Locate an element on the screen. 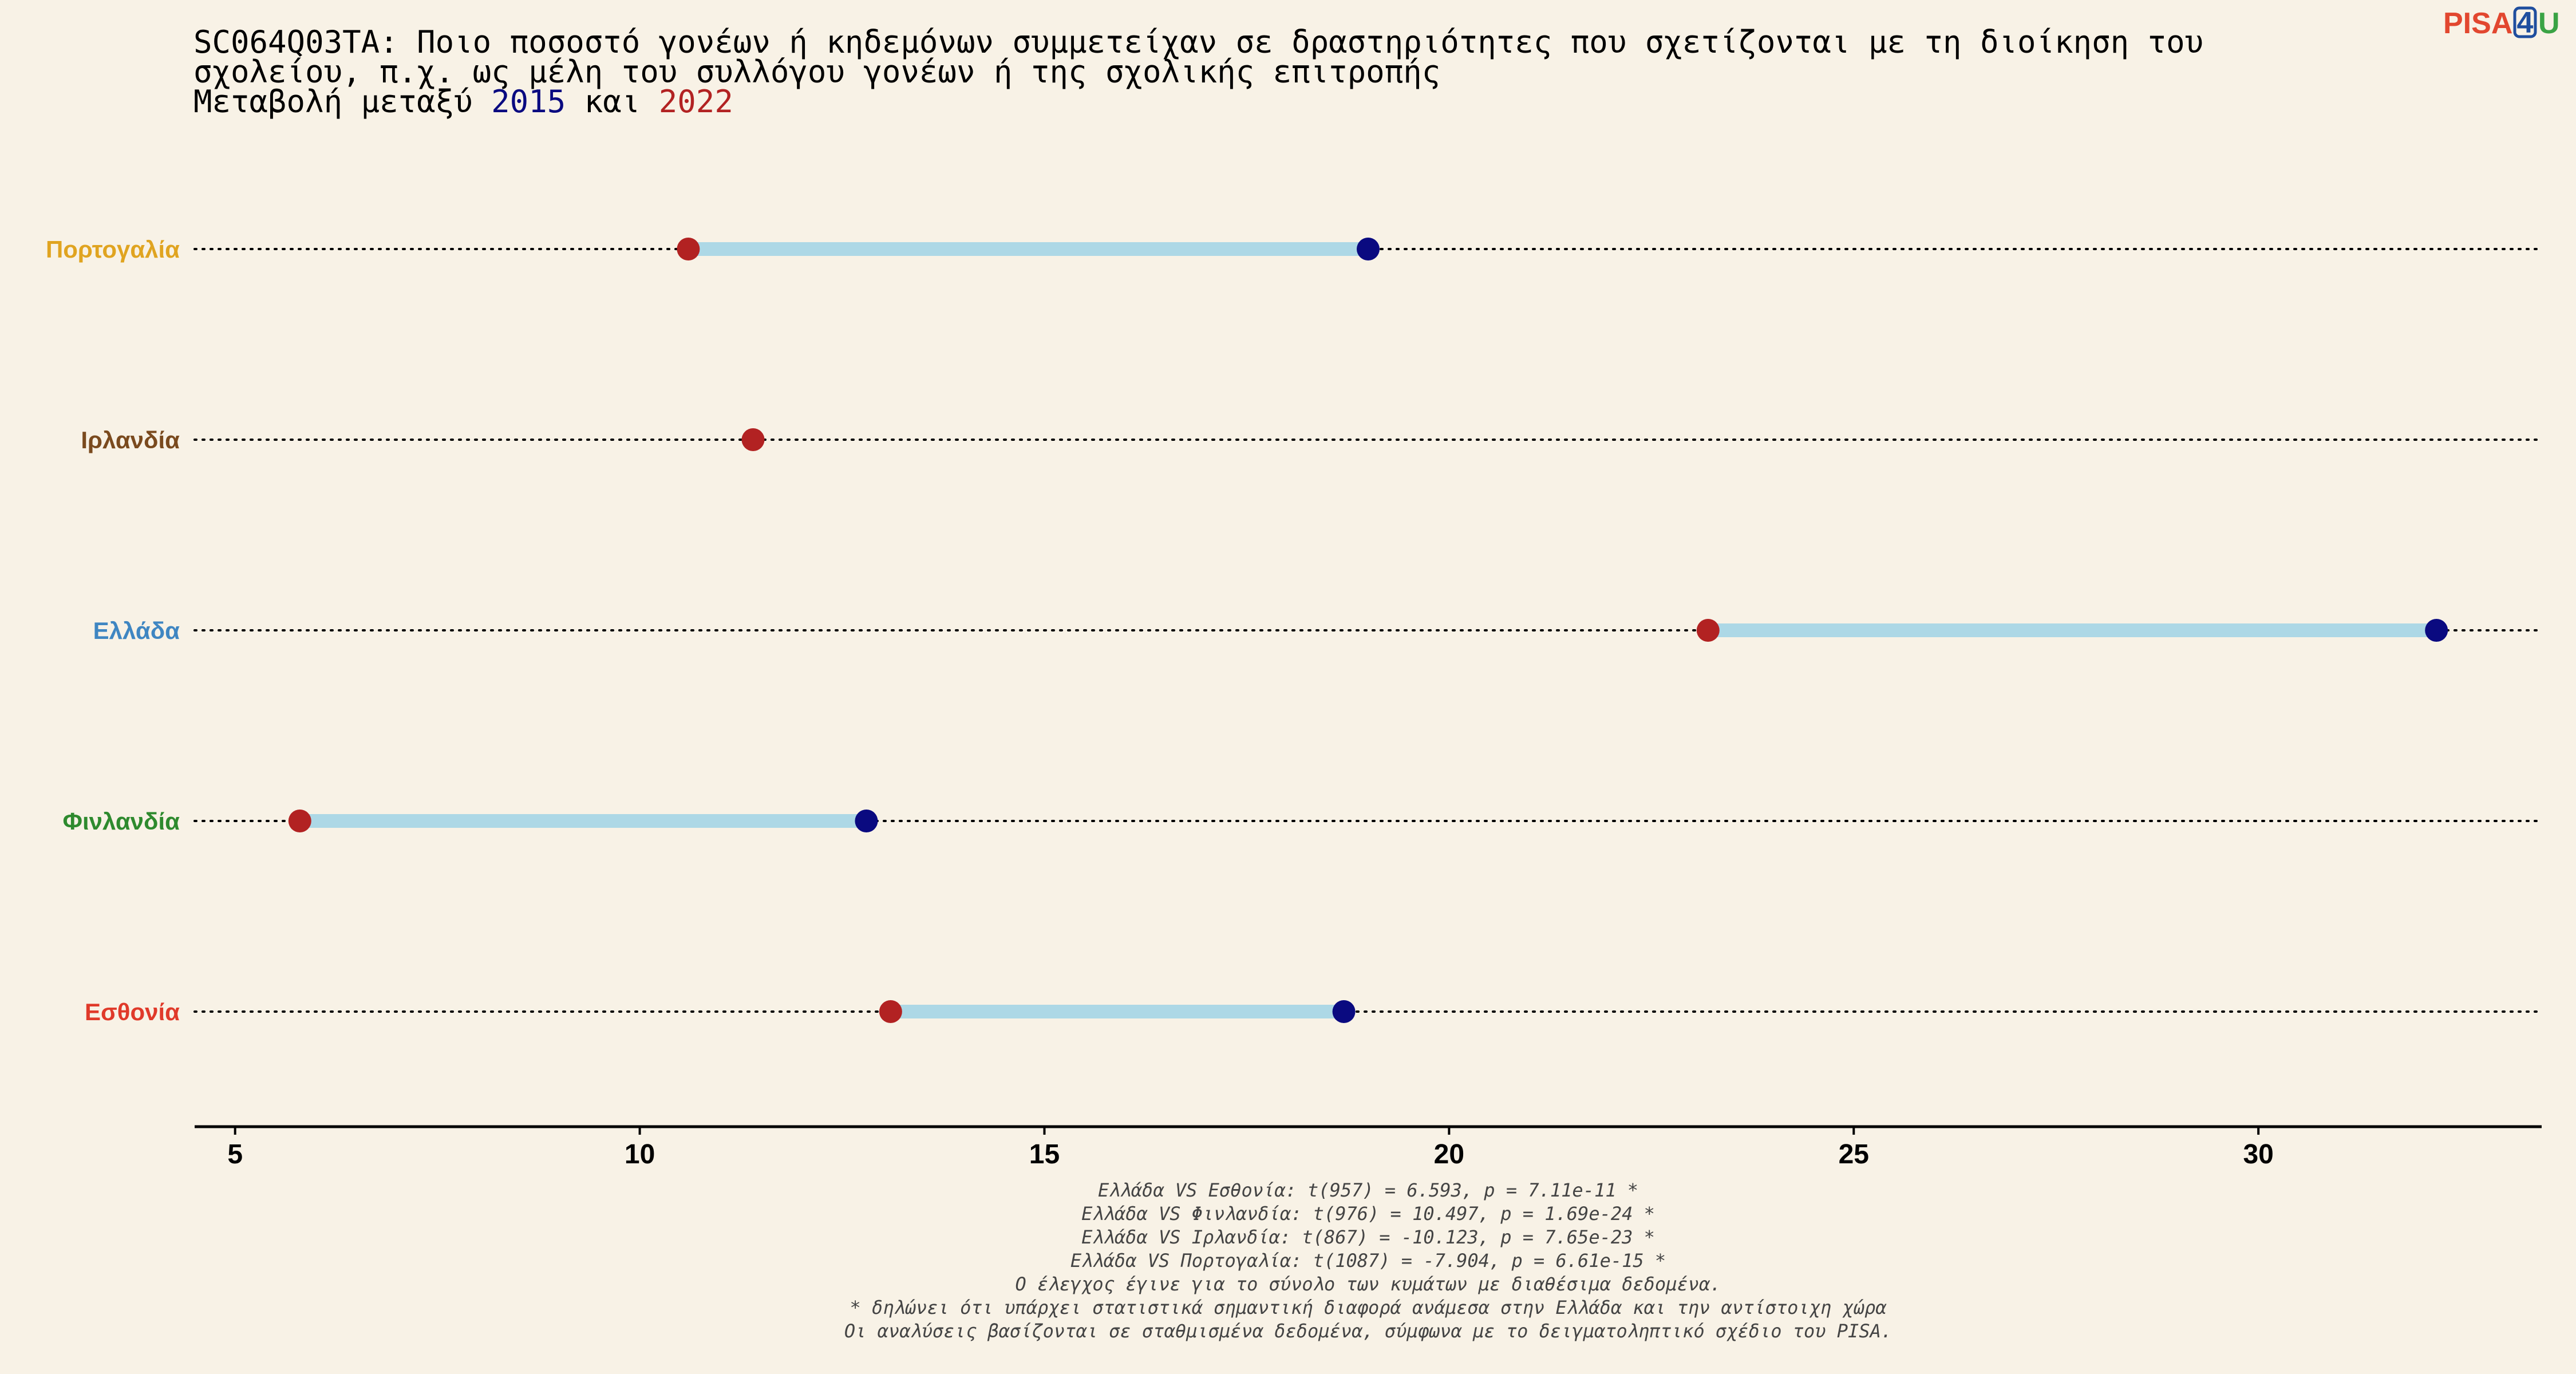  subtitle-year-2015: 2015 is located at coordinates (528, 102).